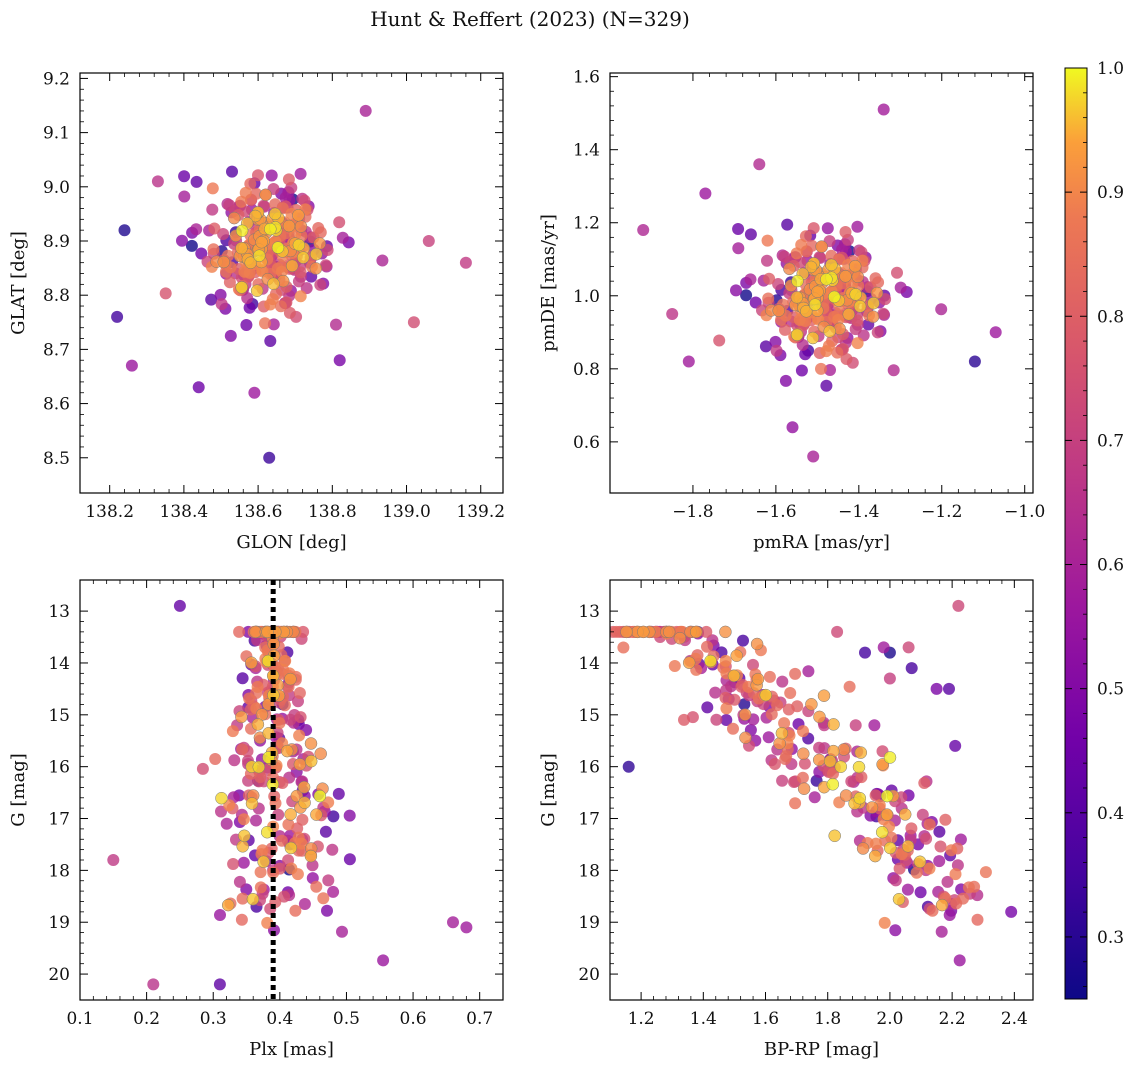 The height and width of the screenshot is (1067, 1136). Describe the element at coordinates (291, 1049) in the screenshot. I see `x-axis-label: Plx [mas]` at that location.